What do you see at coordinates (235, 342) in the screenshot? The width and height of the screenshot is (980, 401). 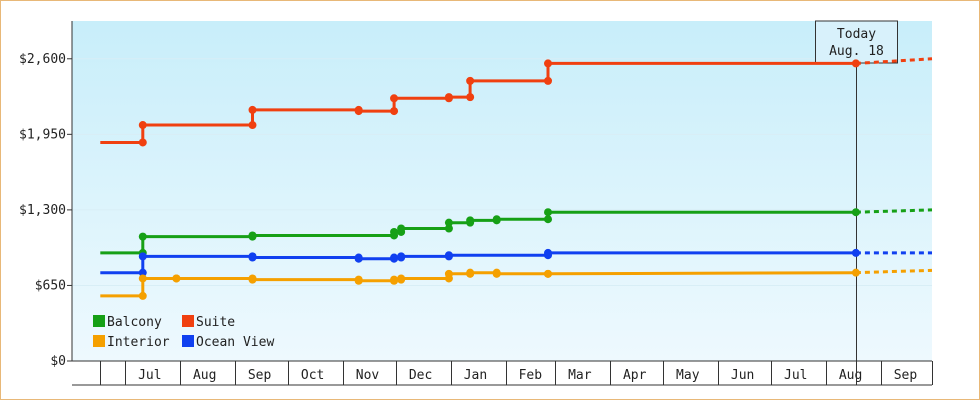 I see `legend-label: Ocean View` at bounding box center [235, 342].